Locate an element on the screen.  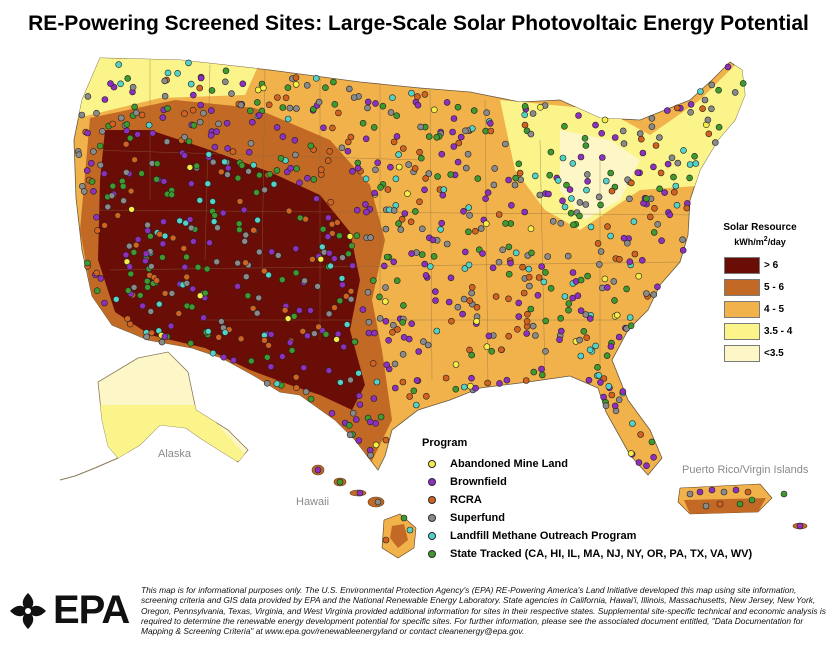
solar-class-label: 4 - 5 is located at coordinates (774, 309).